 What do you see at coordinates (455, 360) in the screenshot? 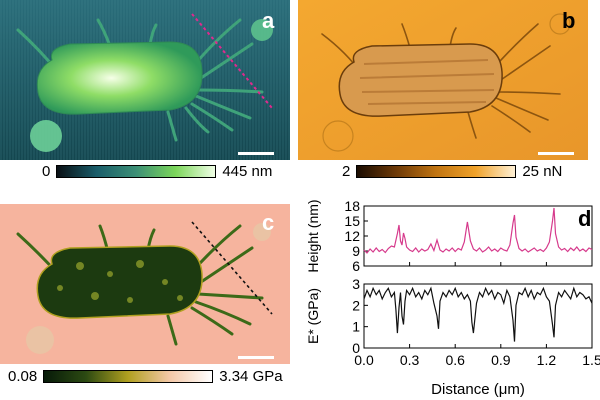
I see `x-tick-label: 0.6` at bounding box center [455, 360].